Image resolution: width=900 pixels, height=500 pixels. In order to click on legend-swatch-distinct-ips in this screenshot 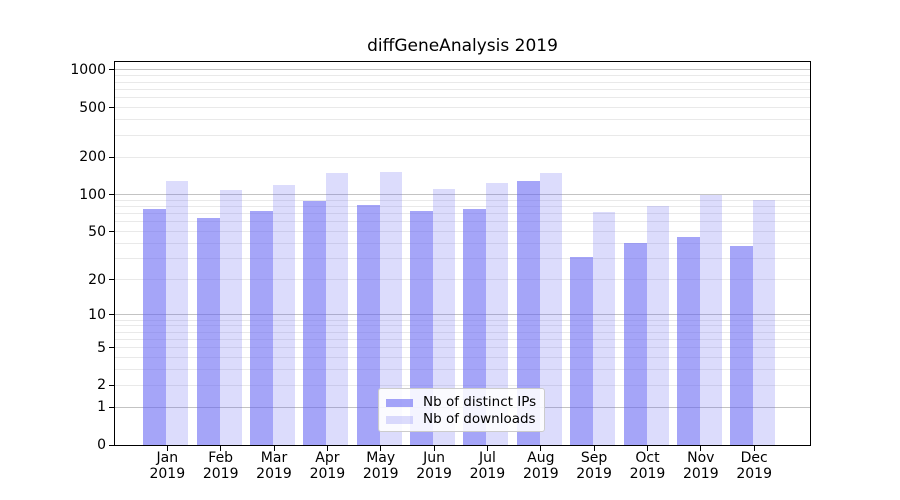, I will do `click(399, 402)`.